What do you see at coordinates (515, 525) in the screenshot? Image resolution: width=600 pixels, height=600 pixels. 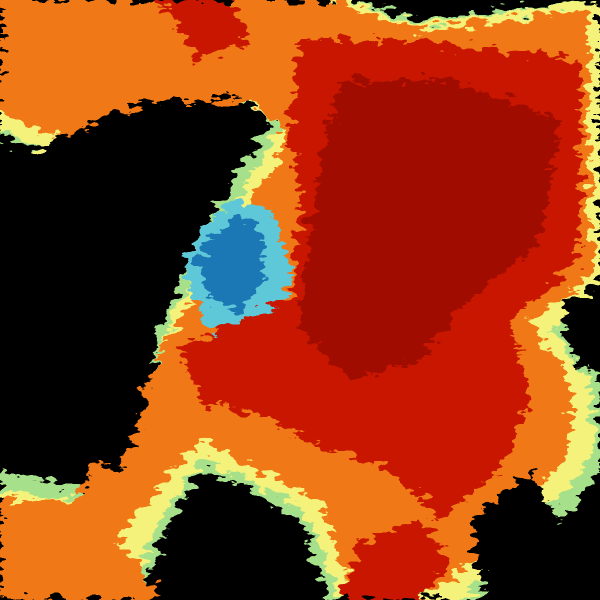 I see `no-echo-se` at bounding box center [515, 525].